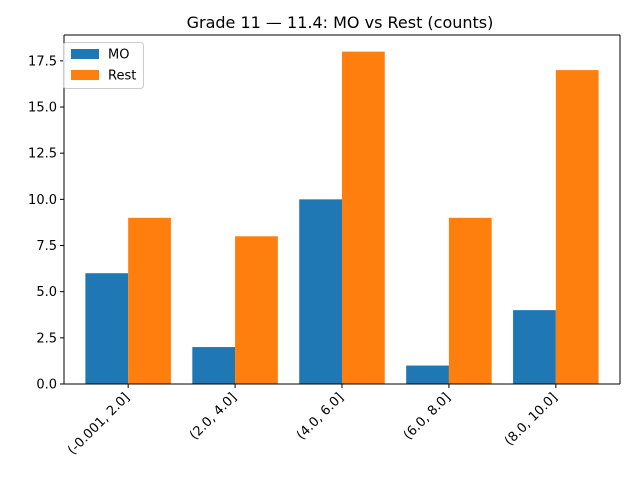 This screenshot has height=480, width=640. I want to click on legend: MO Rest, so click(103, 65).